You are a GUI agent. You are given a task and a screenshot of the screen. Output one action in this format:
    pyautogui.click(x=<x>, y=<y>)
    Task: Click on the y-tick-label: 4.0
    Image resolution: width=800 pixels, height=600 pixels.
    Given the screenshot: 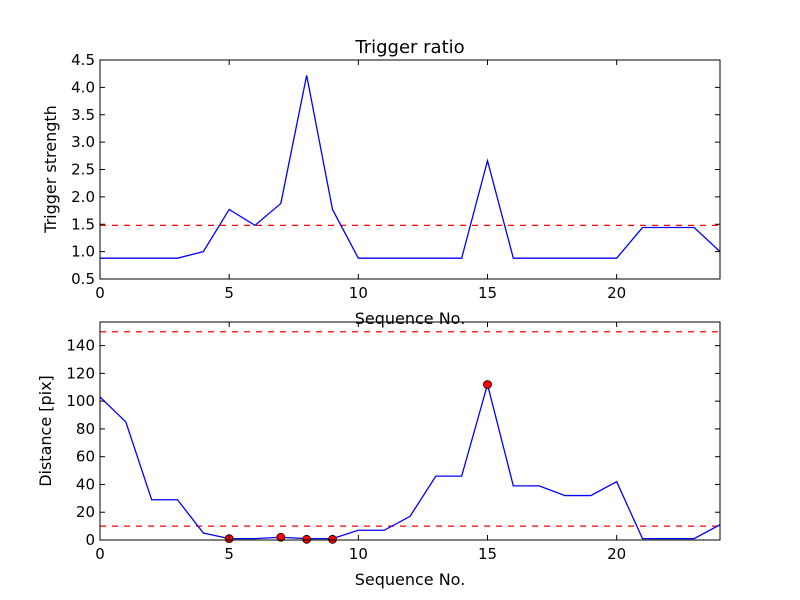 What is the action you would take?
    pyautogui.click(x=83, y=87)
    